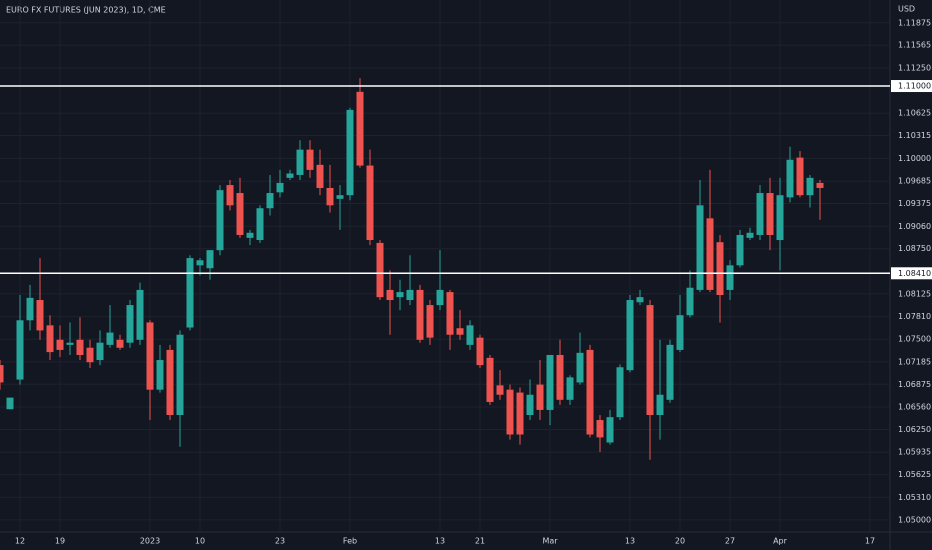 This screenshot has width=932, height=550. Describe the element at coordinates (906, 9) in the screenshot. I see `y-axis-label: USD` at that location.